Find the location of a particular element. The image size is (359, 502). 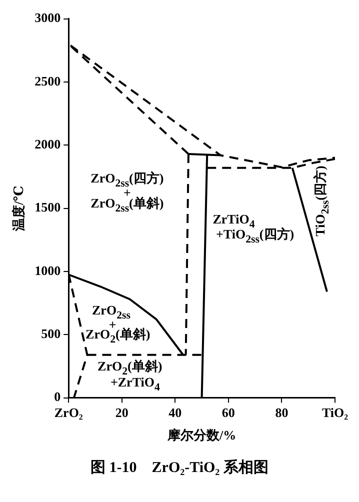

y-tick-label: 1000 is located at coordinates (47, 270).